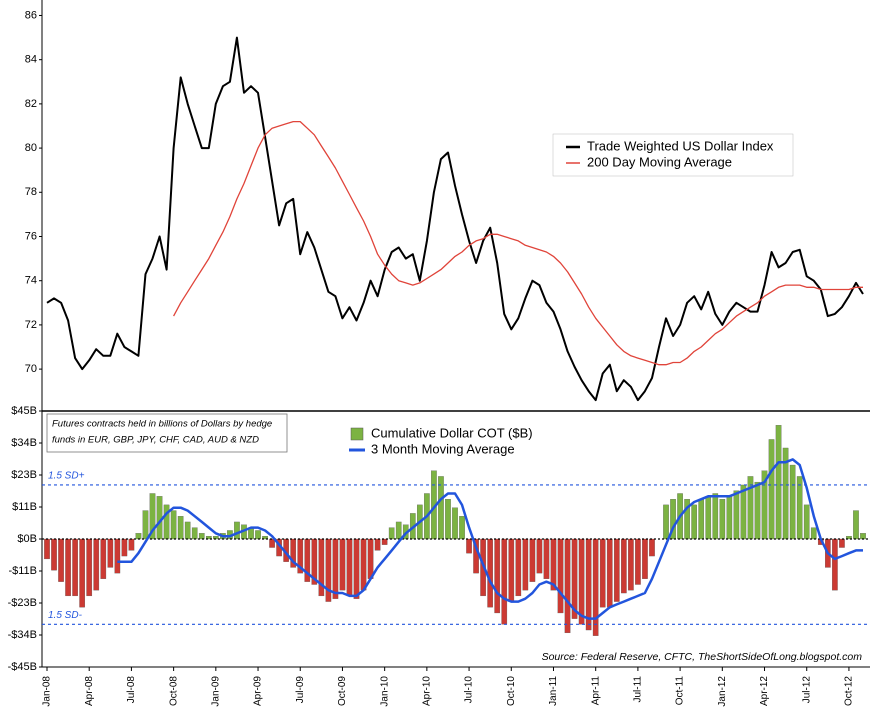 The width and height of the screenshot is (876, 715). Describe the element at coordinates (595, 691) in the screenshot. I see `x-tick-label: Apr-11` at that location.